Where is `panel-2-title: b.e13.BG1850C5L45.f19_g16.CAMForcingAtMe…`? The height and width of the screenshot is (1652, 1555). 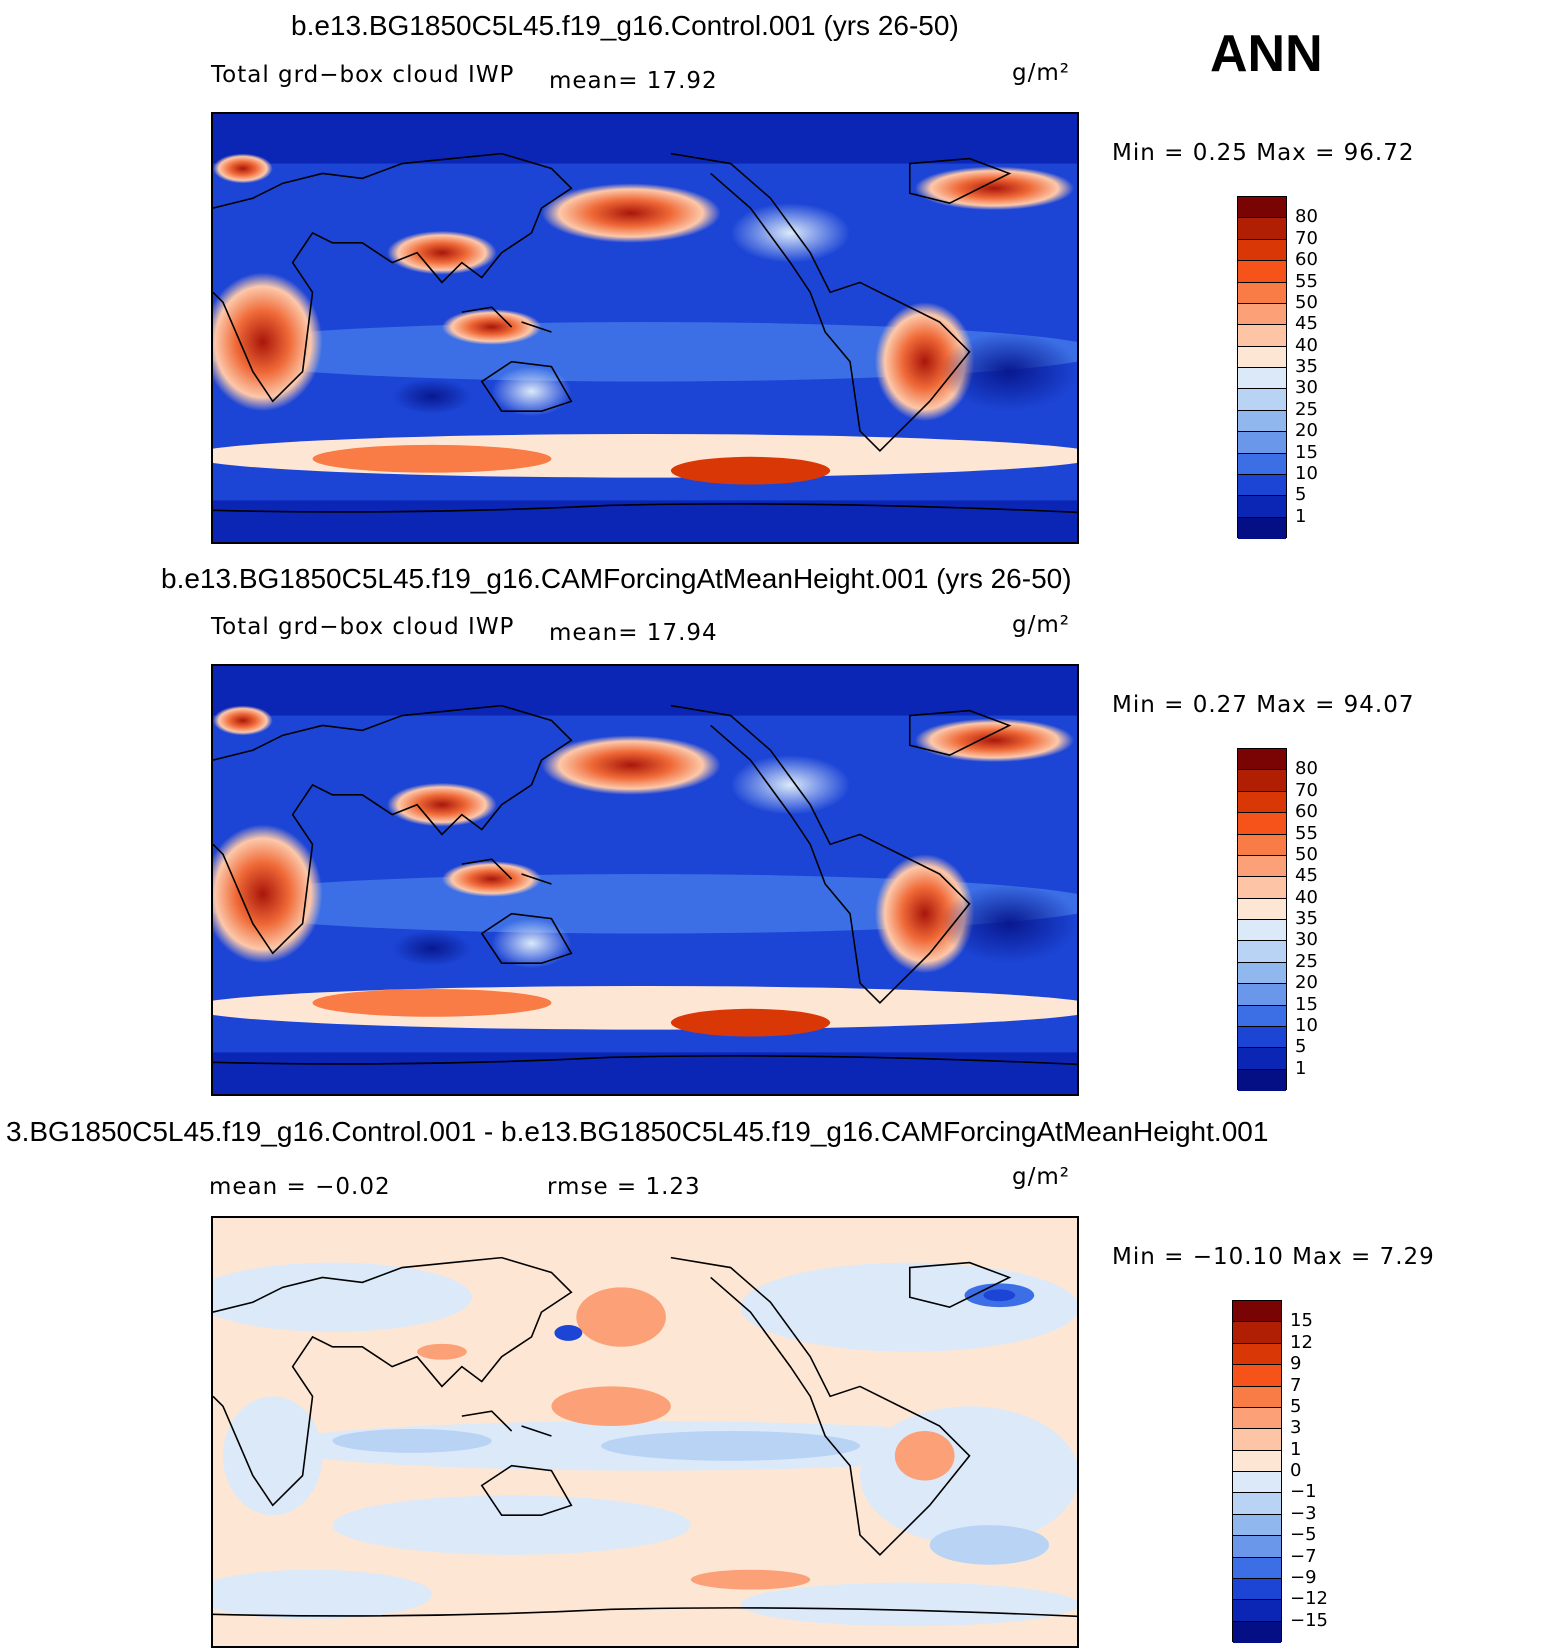 panel-2-title: b.e13.BG1850C5L45.f19_g16.CAMForcingAtMe… is located at coordinates (616, 578).